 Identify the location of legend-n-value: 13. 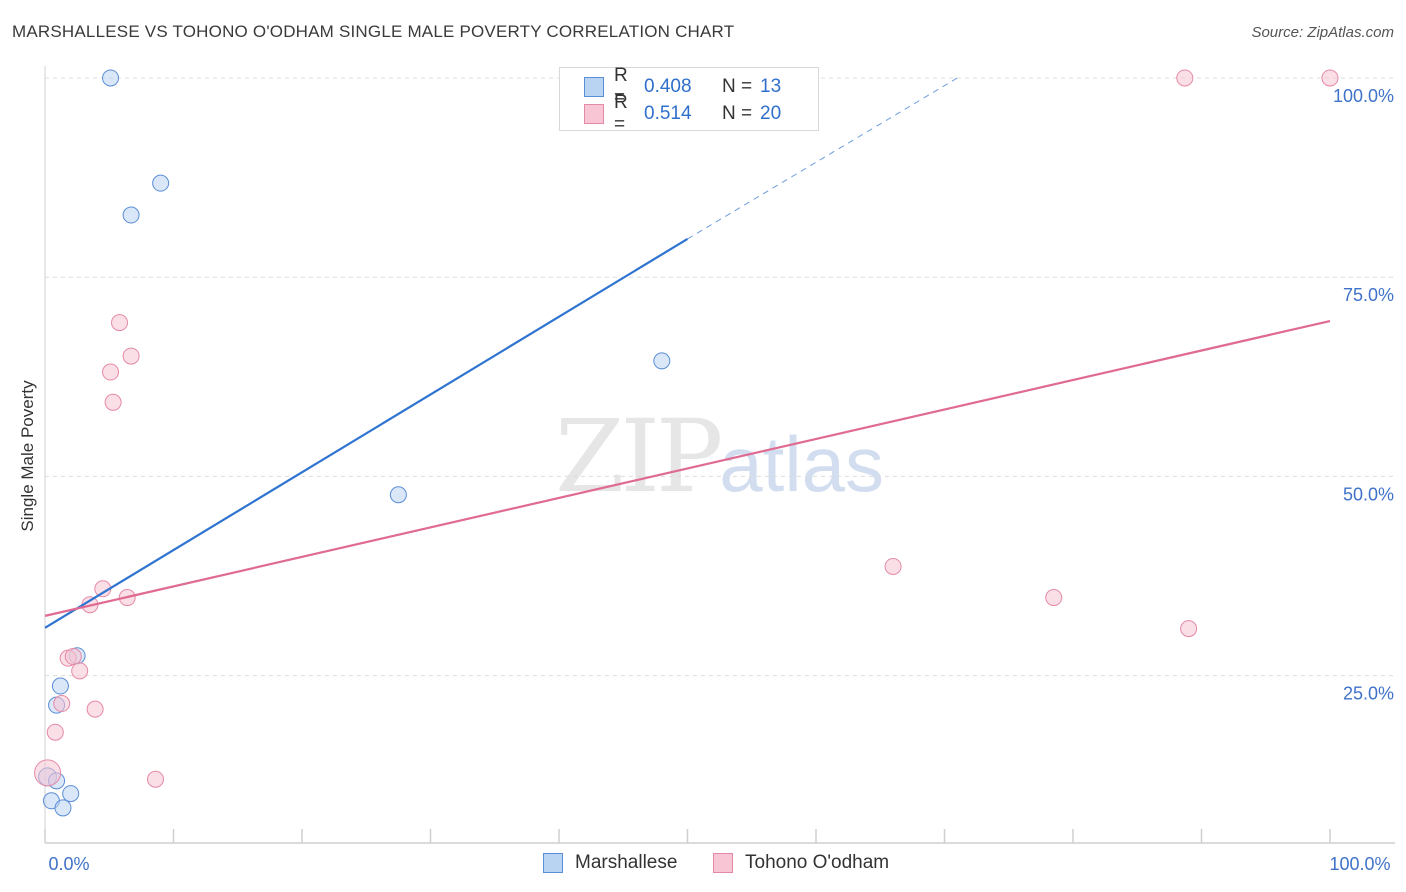
(771, 86).